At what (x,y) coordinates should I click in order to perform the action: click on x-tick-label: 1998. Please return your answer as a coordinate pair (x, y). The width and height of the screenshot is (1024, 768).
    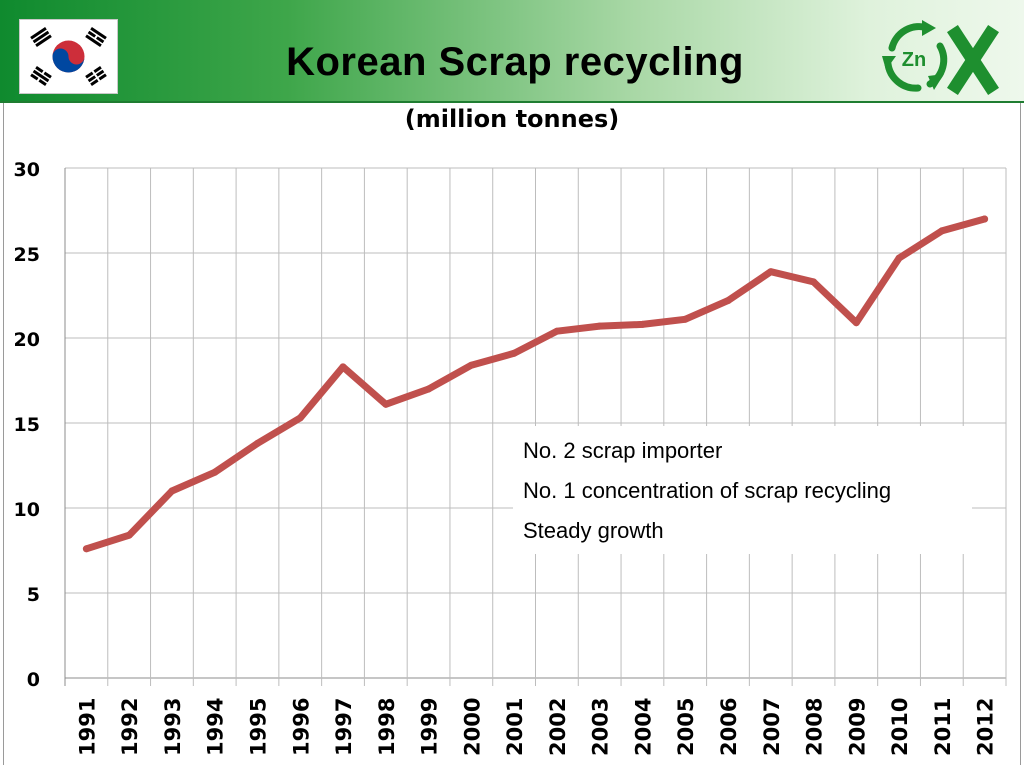
    Looking at the image, I should click on (387, 727).